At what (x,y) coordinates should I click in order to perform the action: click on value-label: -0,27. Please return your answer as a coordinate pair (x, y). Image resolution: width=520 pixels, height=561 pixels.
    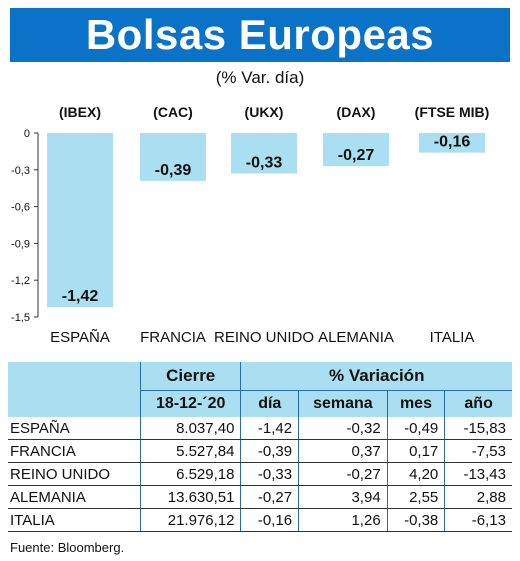
    Looking at the image, I should click on (356, 155).